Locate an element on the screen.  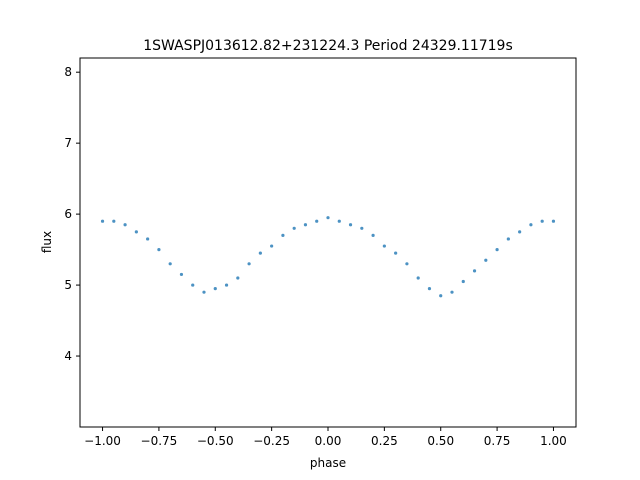
x-tick-label: −1.00 is located at coordinates (102, 441).